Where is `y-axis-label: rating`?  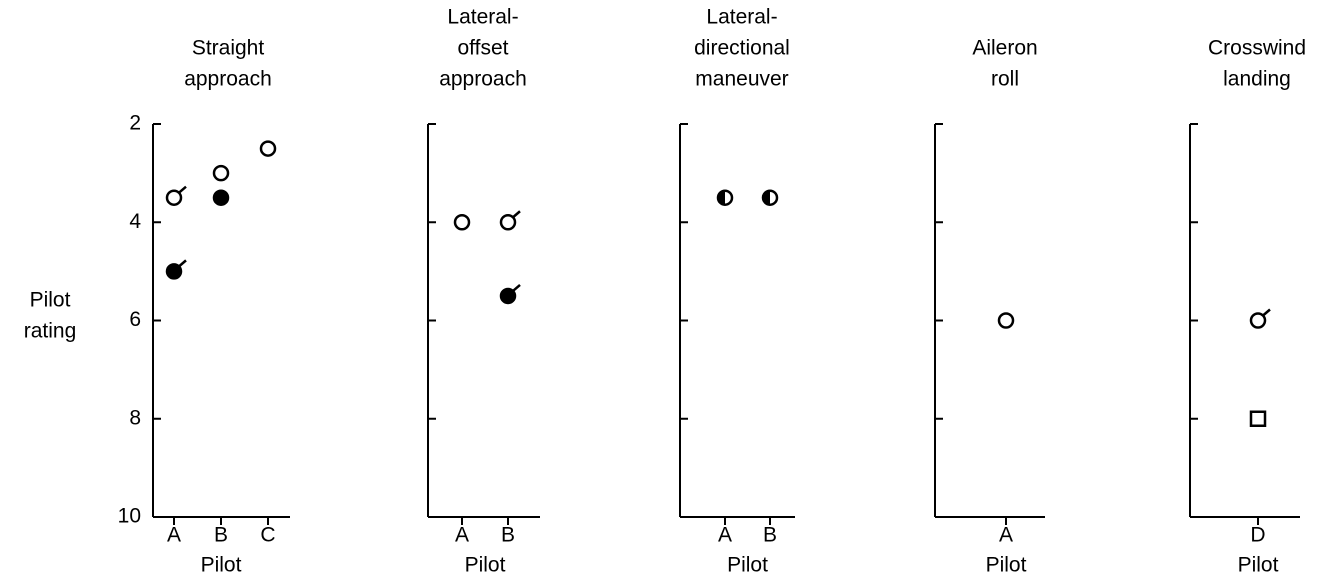
y-axis-label: rating is located at coordinates (50, 331).